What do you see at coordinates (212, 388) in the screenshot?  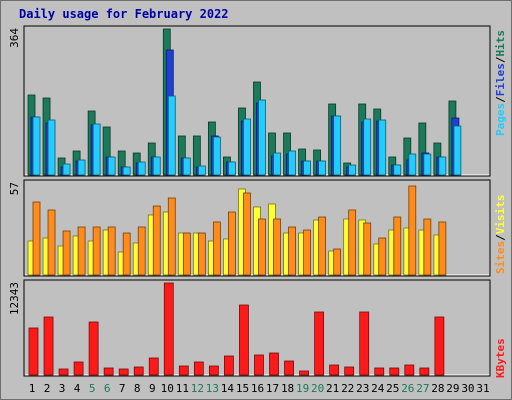 I see `x-tick-label: 13` at bounding box center [212, 388].